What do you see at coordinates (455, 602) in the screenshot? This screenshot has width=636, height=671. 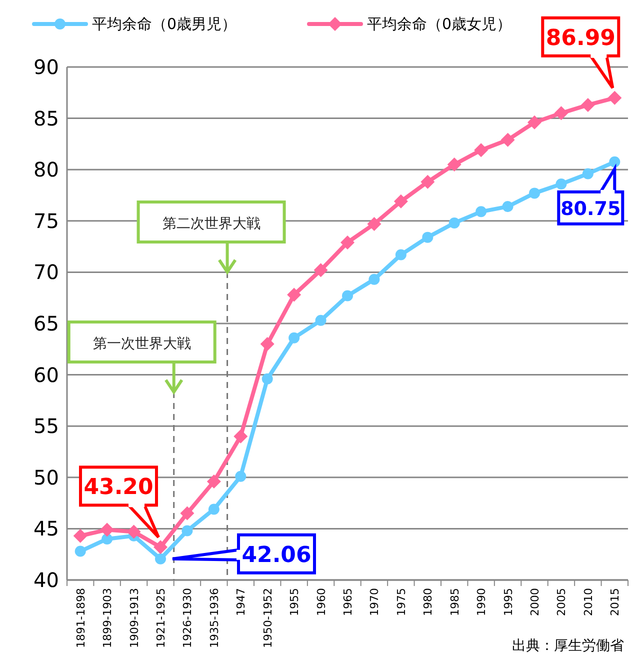 I see `x-tick-label: 1985` at bounding box center [455, 602].